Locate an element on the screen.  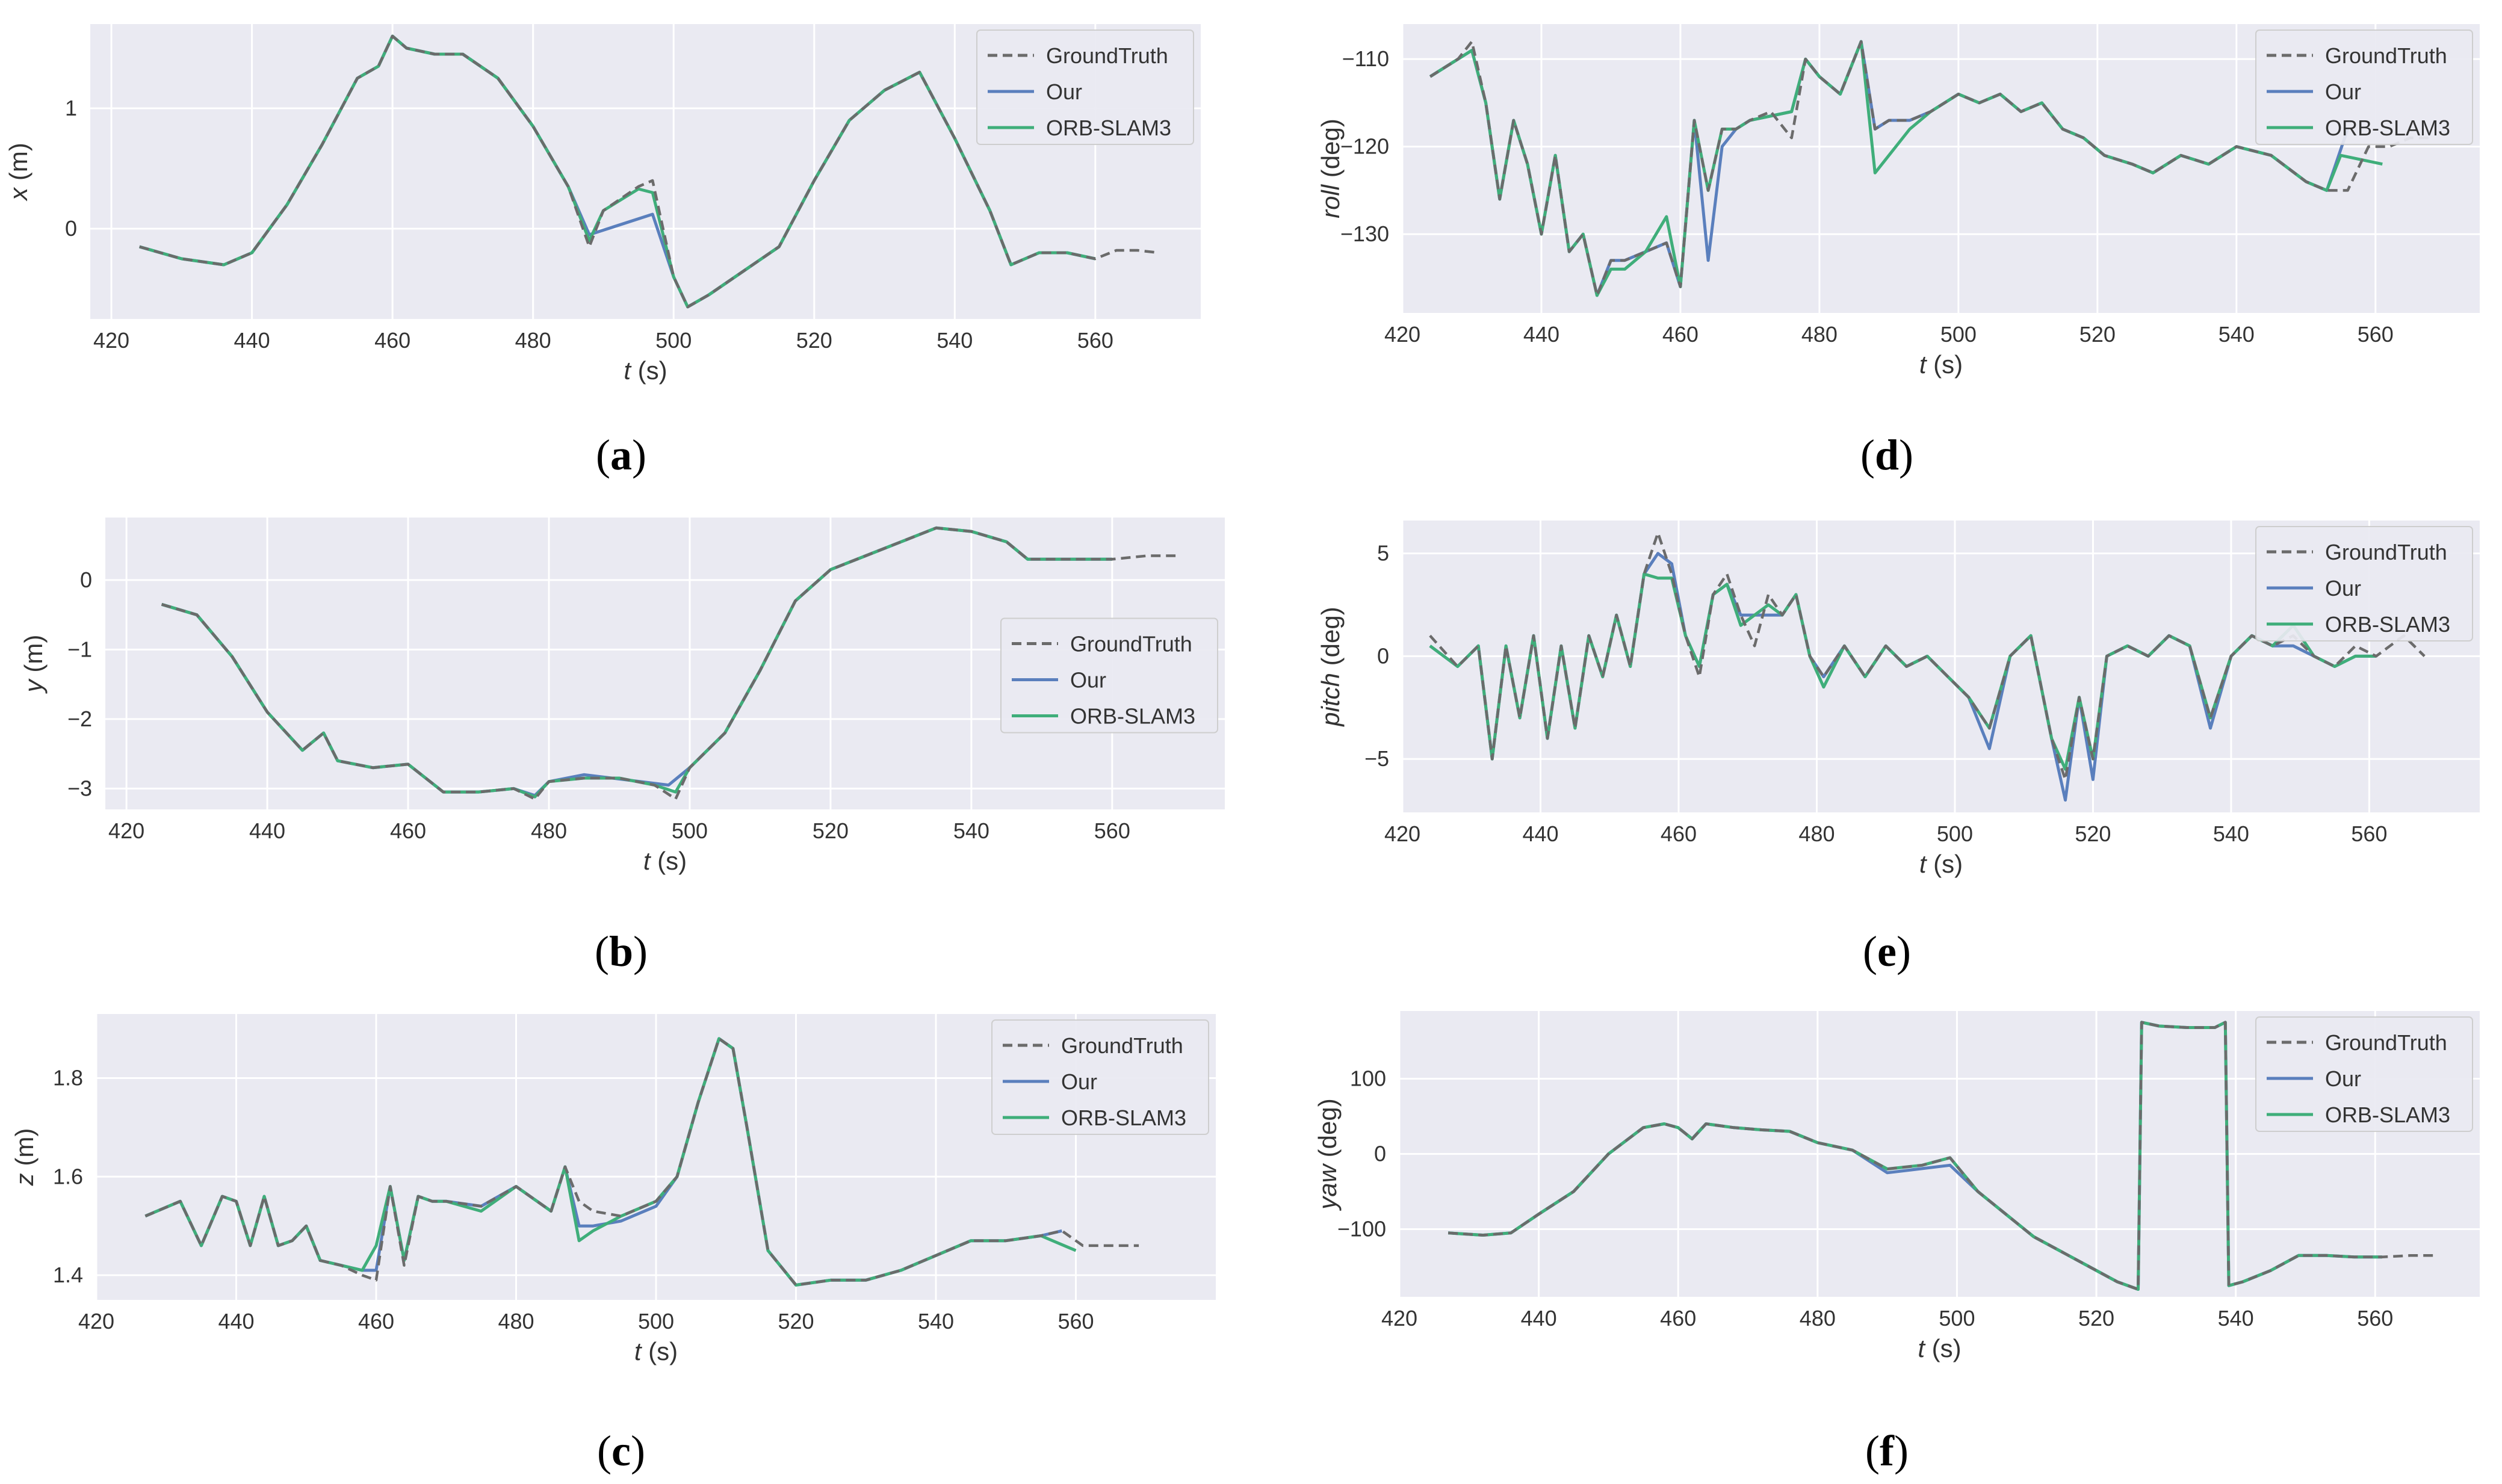
series-line-orb-slam3 is located at coordinates (1915, 1156).